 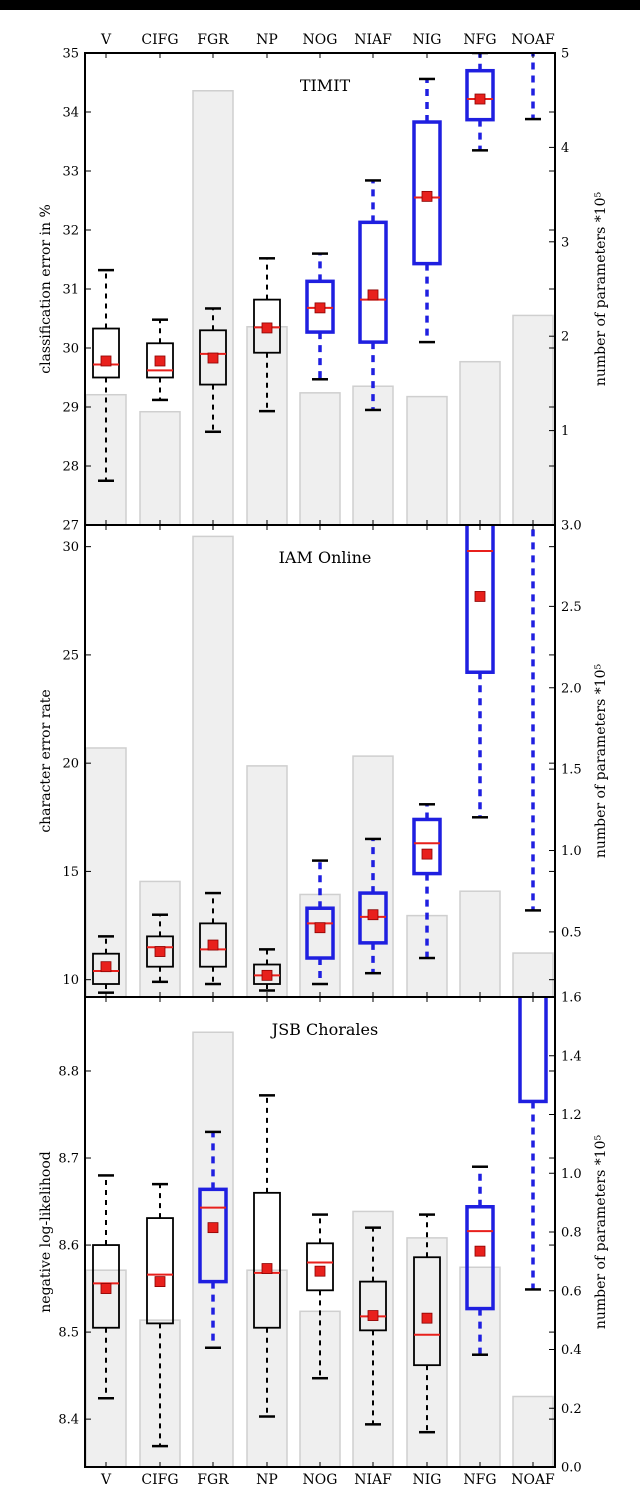 What do you see at coordinates (70, 872) in the screenshot?
I see `left-tick-label: 15` at bounding box center [70, 872].